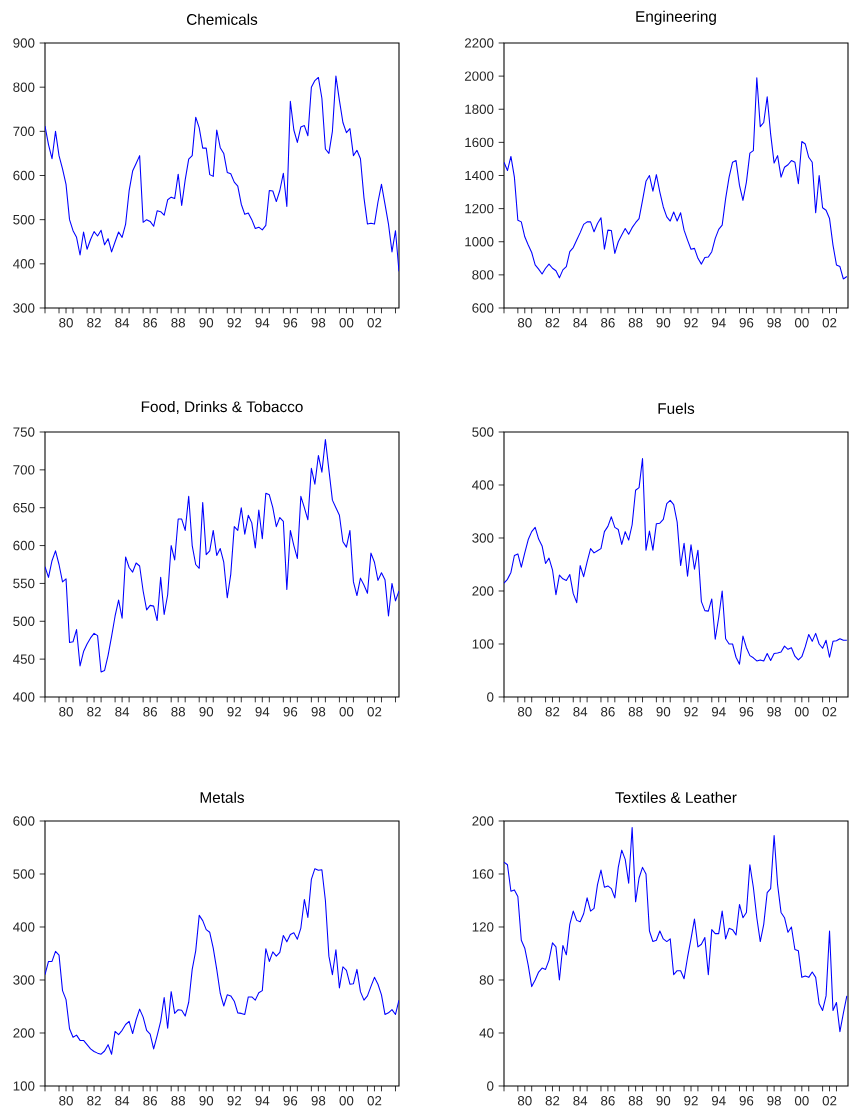 The image size is (852, 1115). What do you see at coordinates (483, 874) in the screenshot?
I see `y-tick-label: 160` at bounding box center [483, 874].